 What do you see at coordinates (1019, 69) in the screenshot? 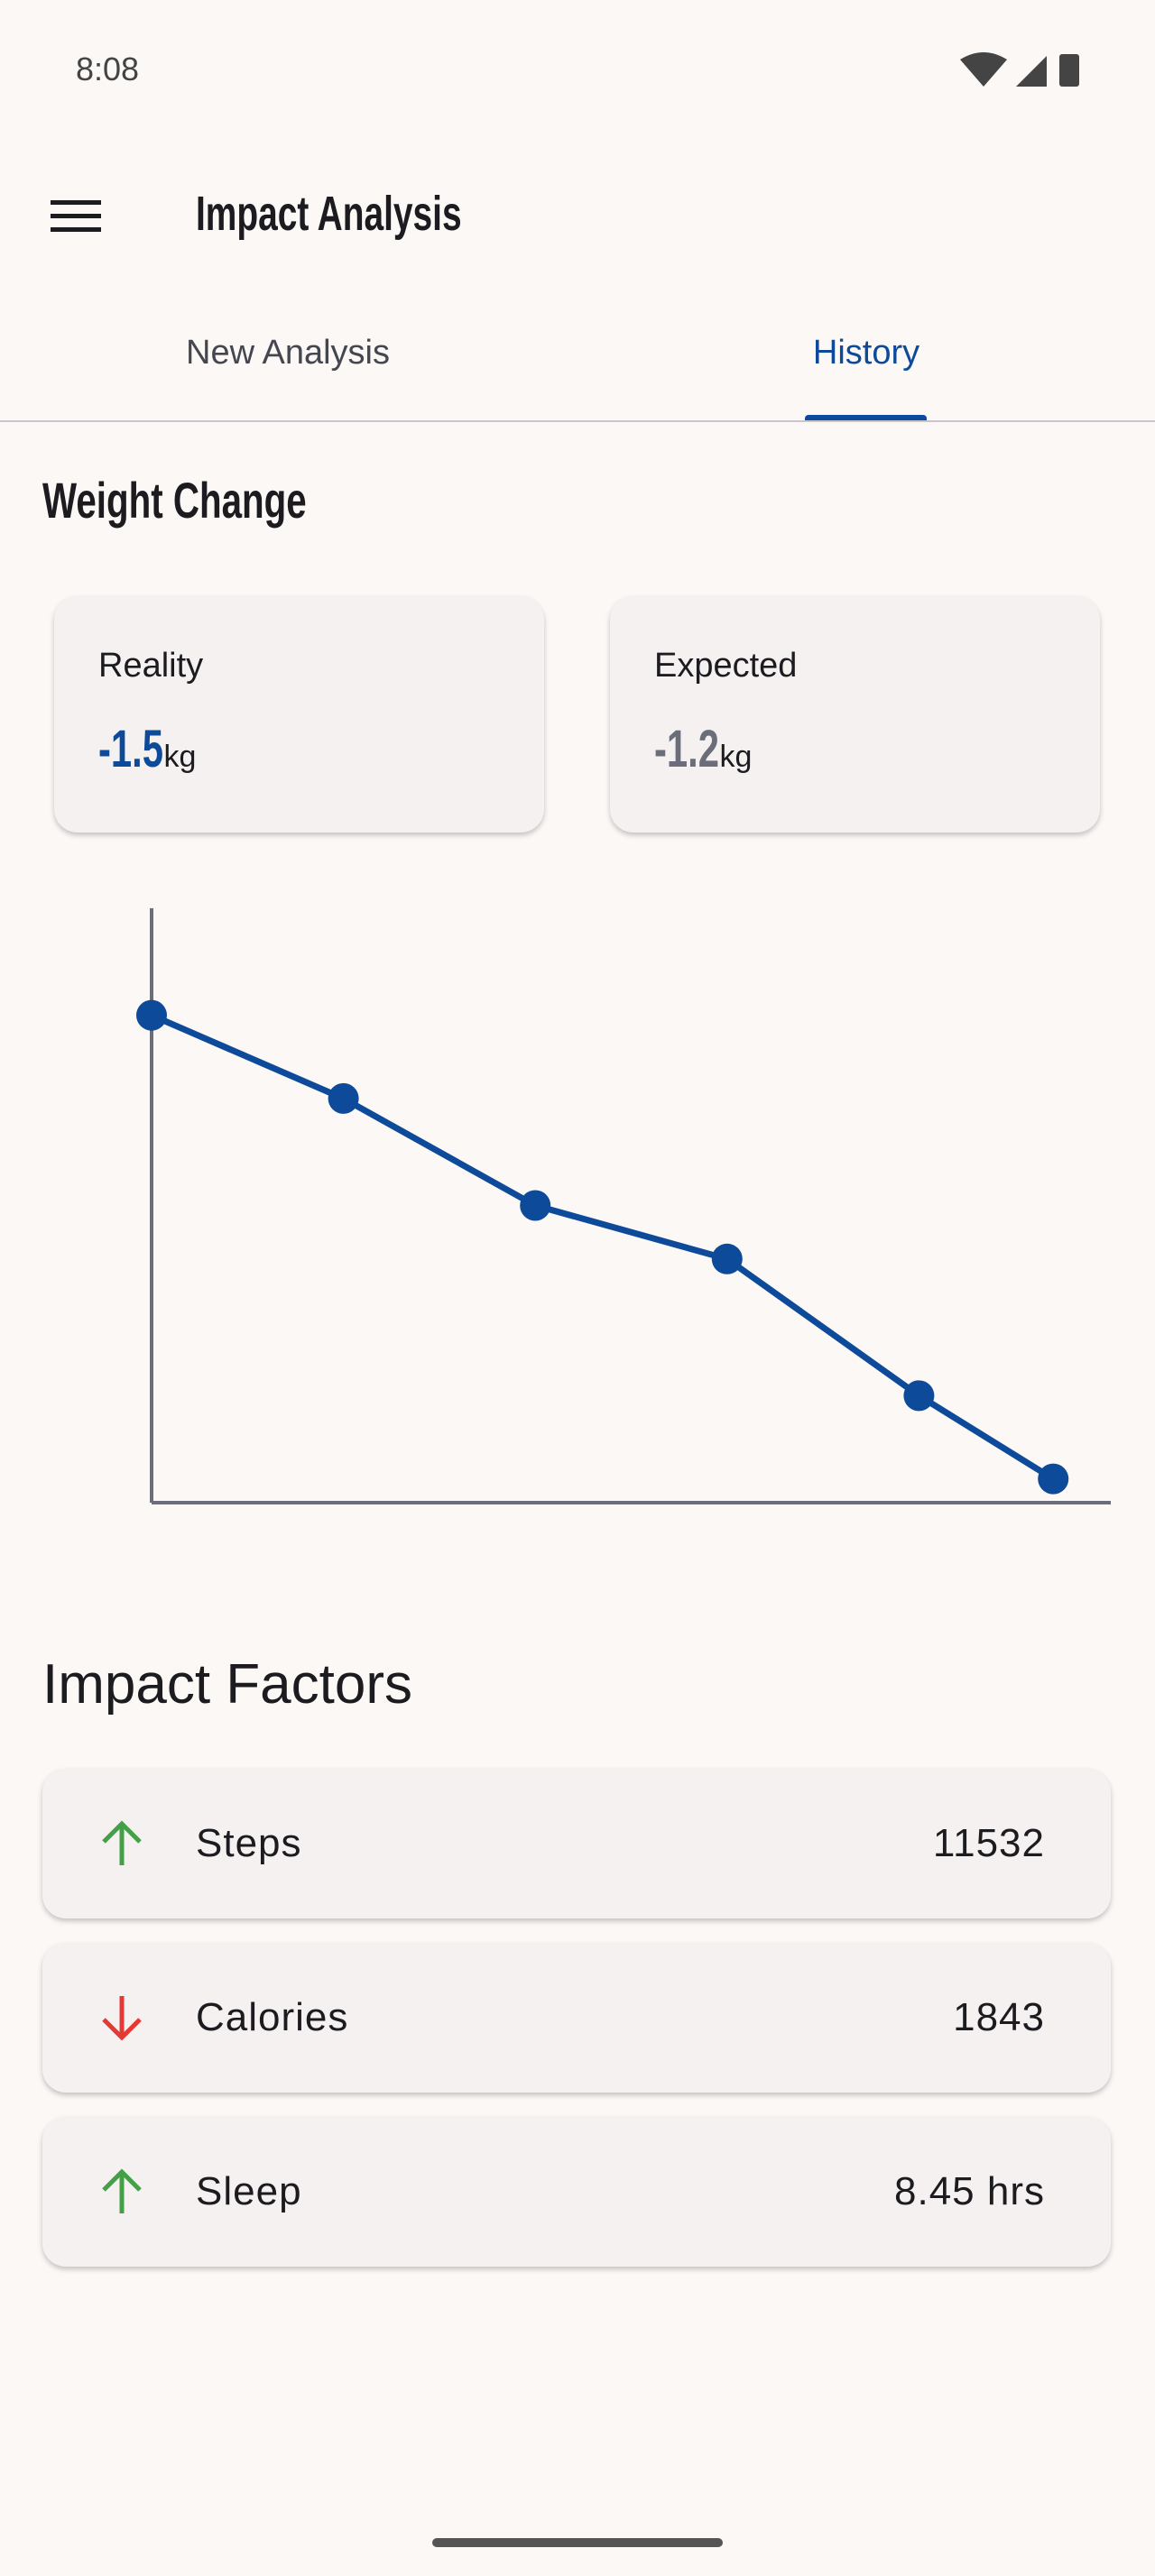
I see `status-icons` at bounding box center [1019, 69].